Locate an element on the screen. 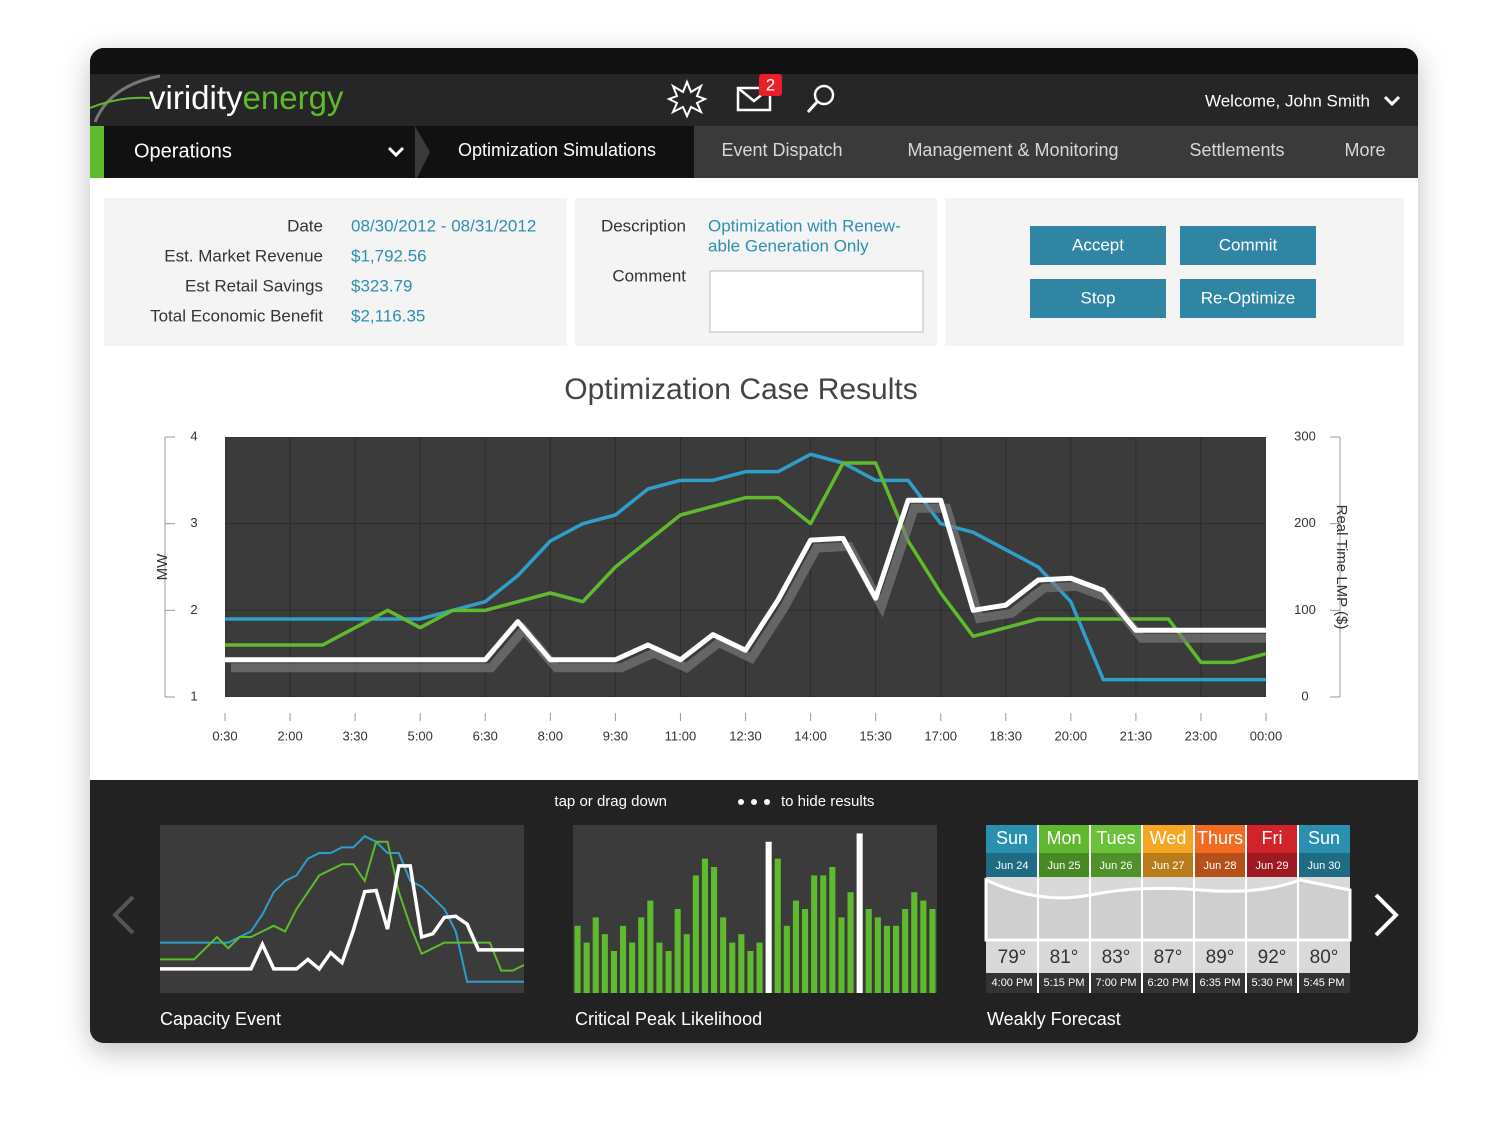 This screenshot has width=1500, height=1131. section-name: Operations is located at coordinates (183, 151).